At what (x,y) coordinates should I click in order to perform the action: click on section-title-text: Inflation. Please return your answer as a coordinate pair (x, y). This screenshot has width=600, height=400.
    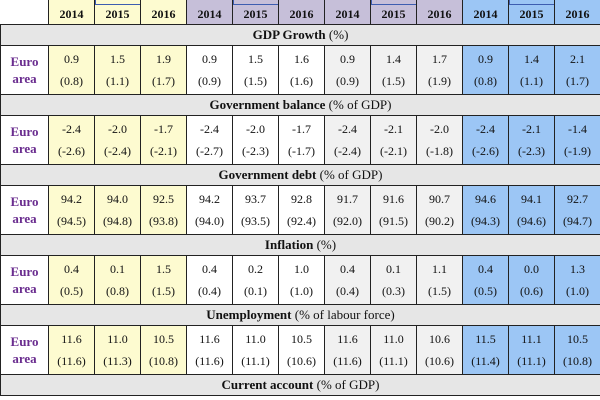
    Looking at the image, I should click on (289, 244).